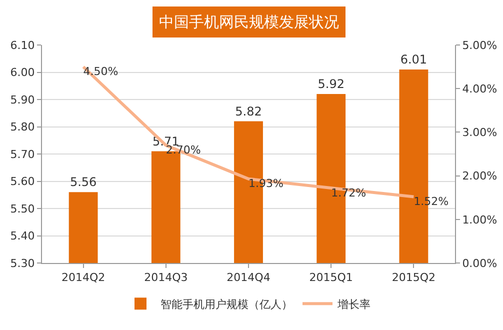 The width and height of the screenshot is (503, 330). Describe the element at coordinates (480, 263) in the screenshot. I see `y2-tick-label: 0.00%` at that location.